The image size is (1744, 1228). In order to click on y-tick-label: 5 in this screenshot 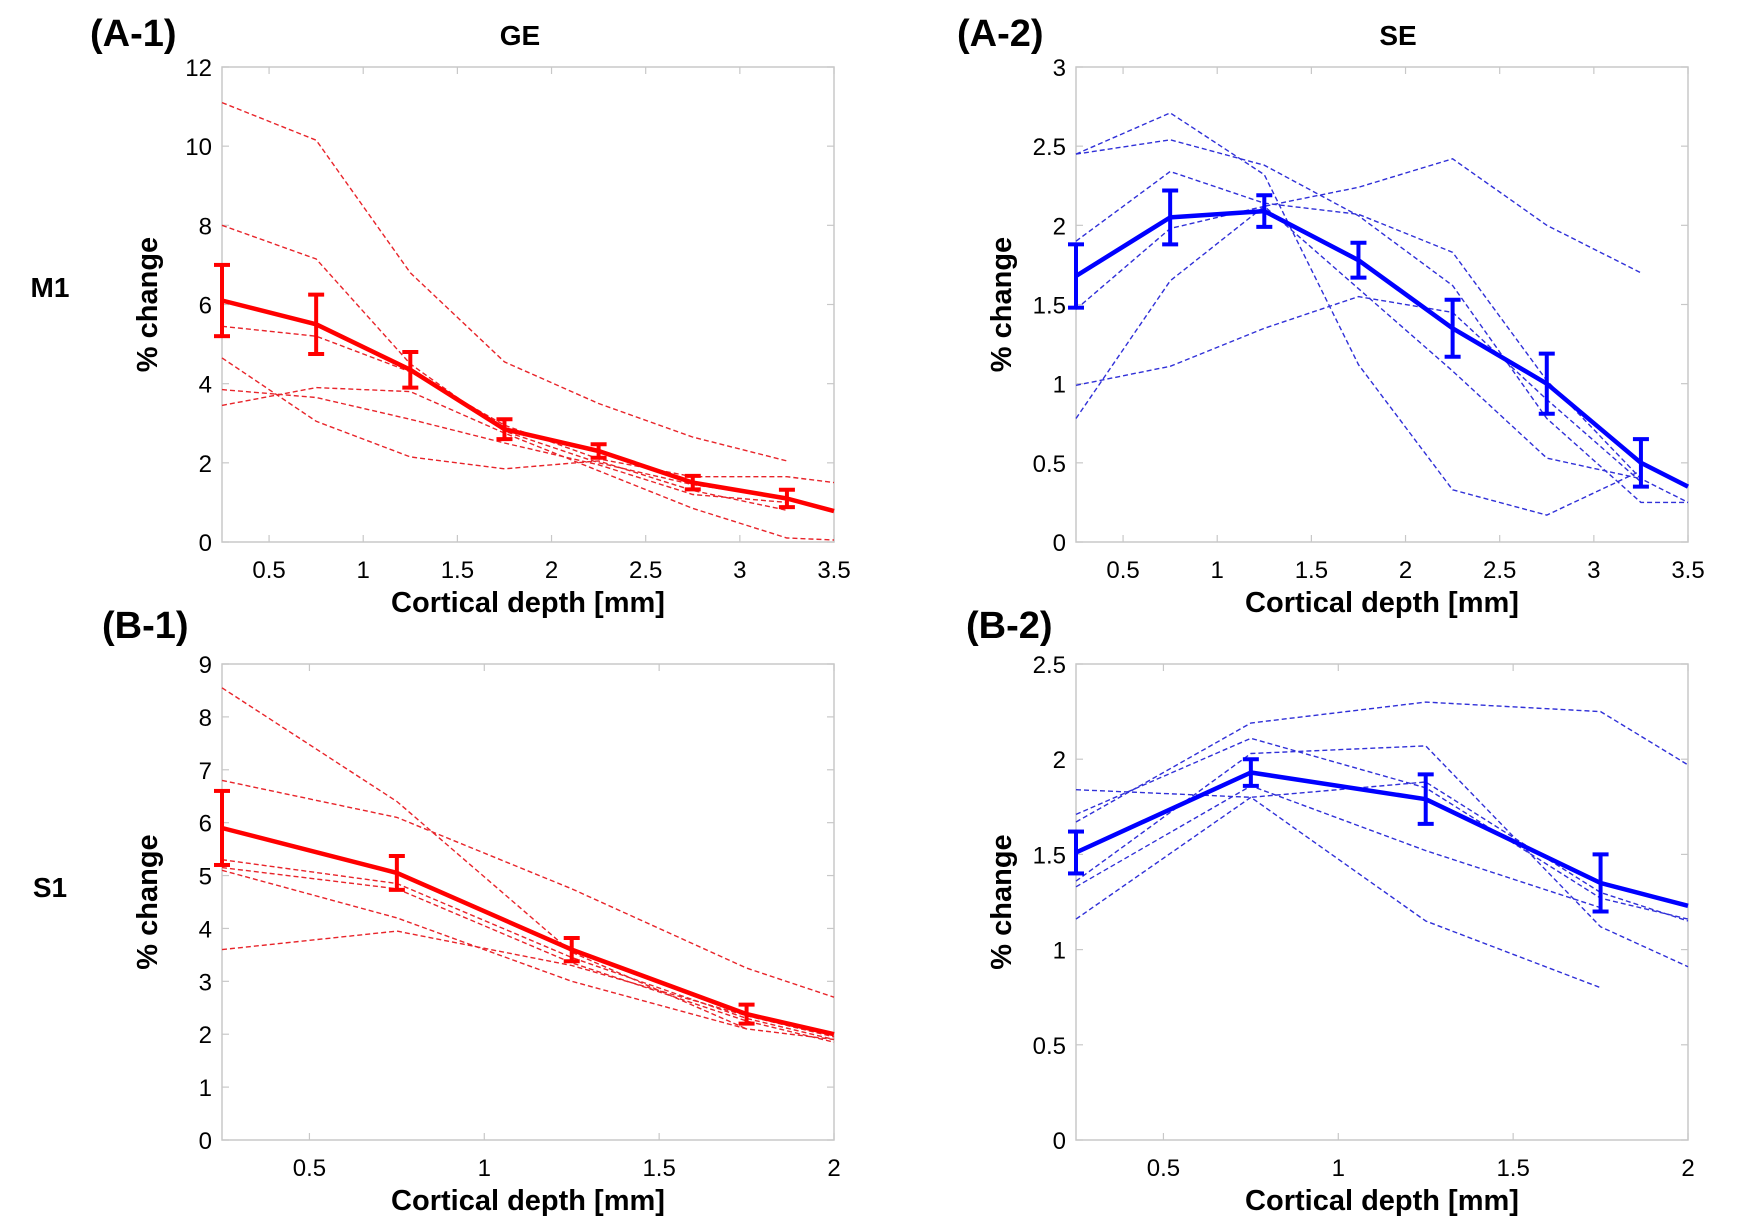, I will do `click(205, 877)`.